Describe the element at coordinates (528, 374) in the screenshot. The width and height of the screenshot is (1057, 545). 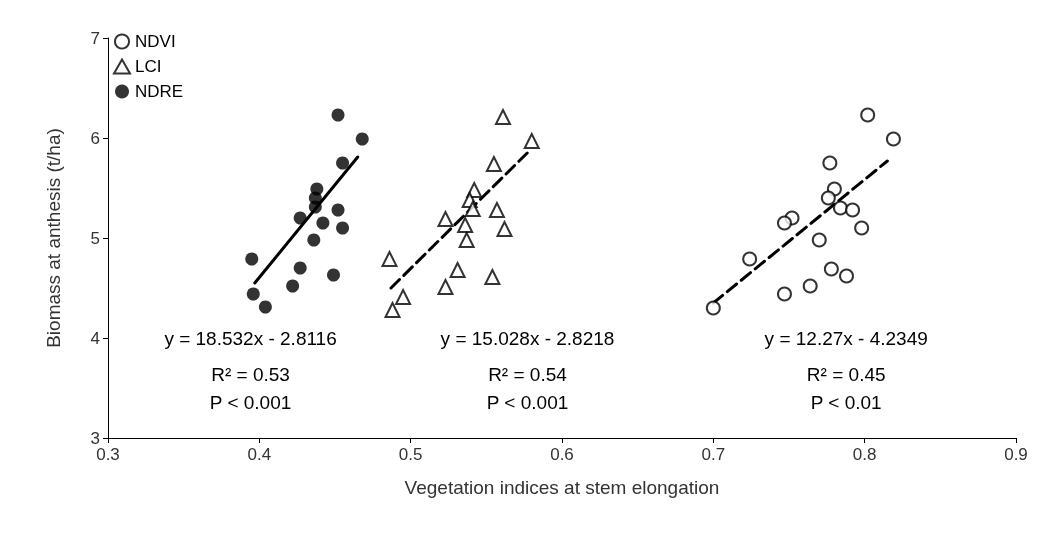
I see `annotation: R² = 0.54` at that location.